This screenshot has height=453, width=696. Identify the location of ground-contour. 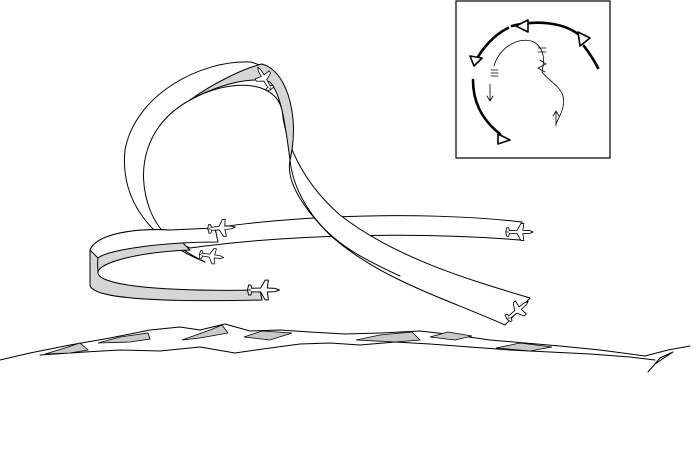
(347, 351).